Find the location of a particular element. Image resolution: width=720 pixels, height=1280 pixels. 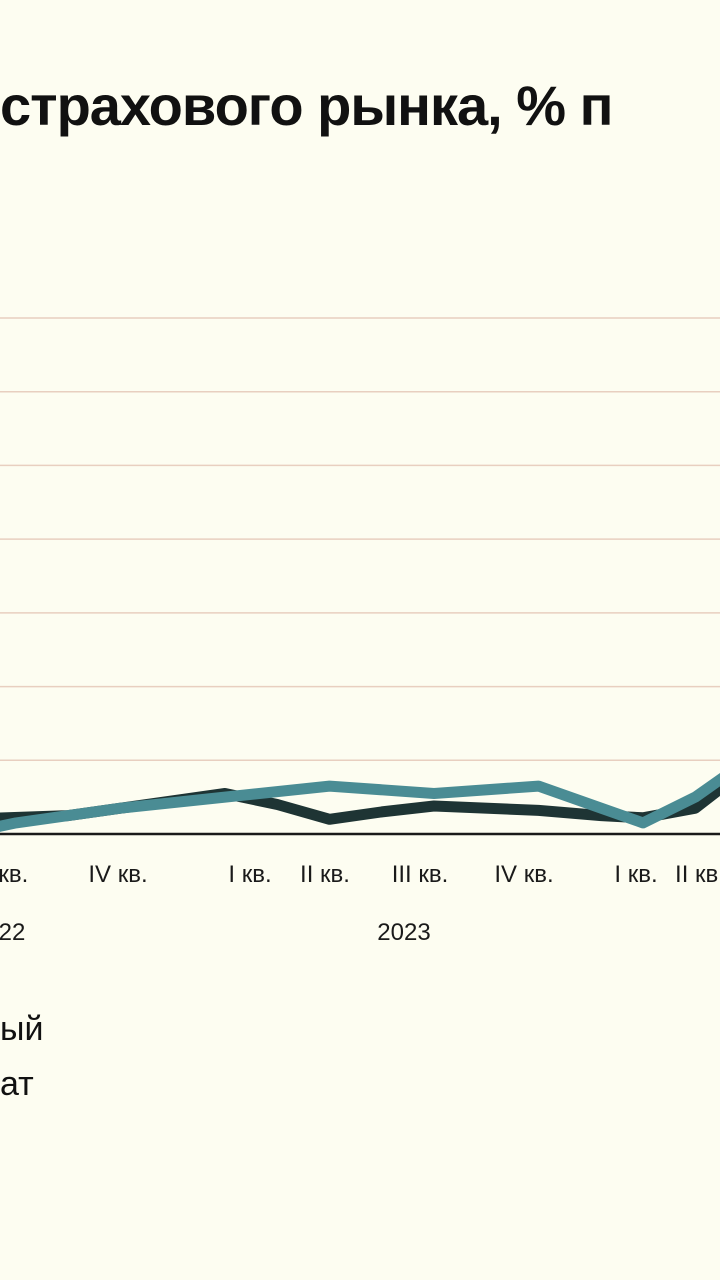

series-lines is located at coordinates (360, 802).